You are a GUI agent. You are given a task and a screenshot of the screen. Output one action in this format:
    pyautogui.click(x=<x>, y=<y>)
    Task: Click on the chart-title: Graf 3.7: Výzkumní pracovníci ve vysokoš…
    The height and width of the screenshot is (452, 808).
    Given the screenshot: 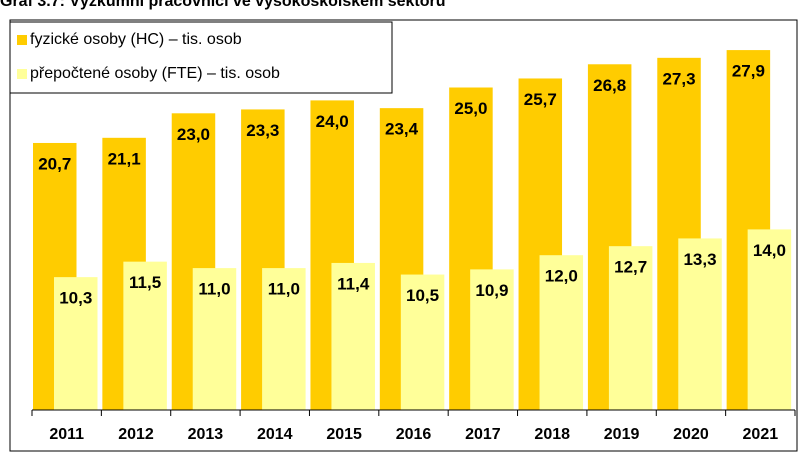 What is the action you would take?
    pyautogui.click(x=223, y=5)
    